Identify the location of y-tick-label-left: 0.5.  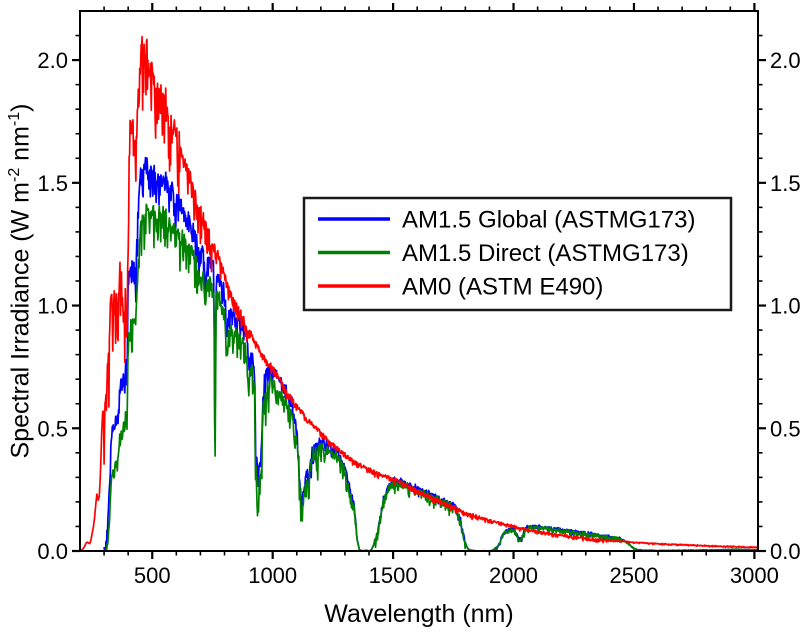
(52, 428).